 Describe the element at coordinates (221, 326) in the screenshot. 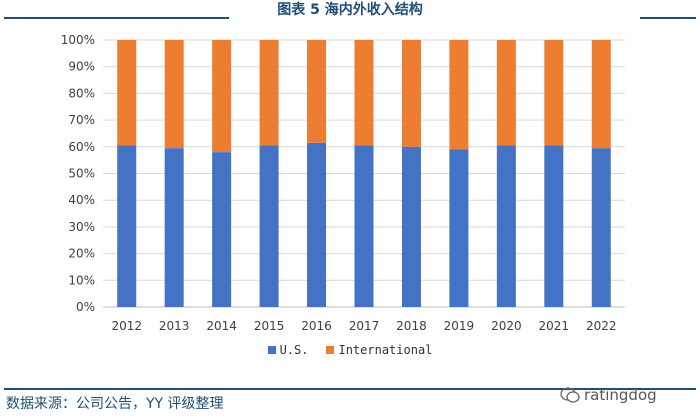

I see `x-tick-label: 2014` at that location.